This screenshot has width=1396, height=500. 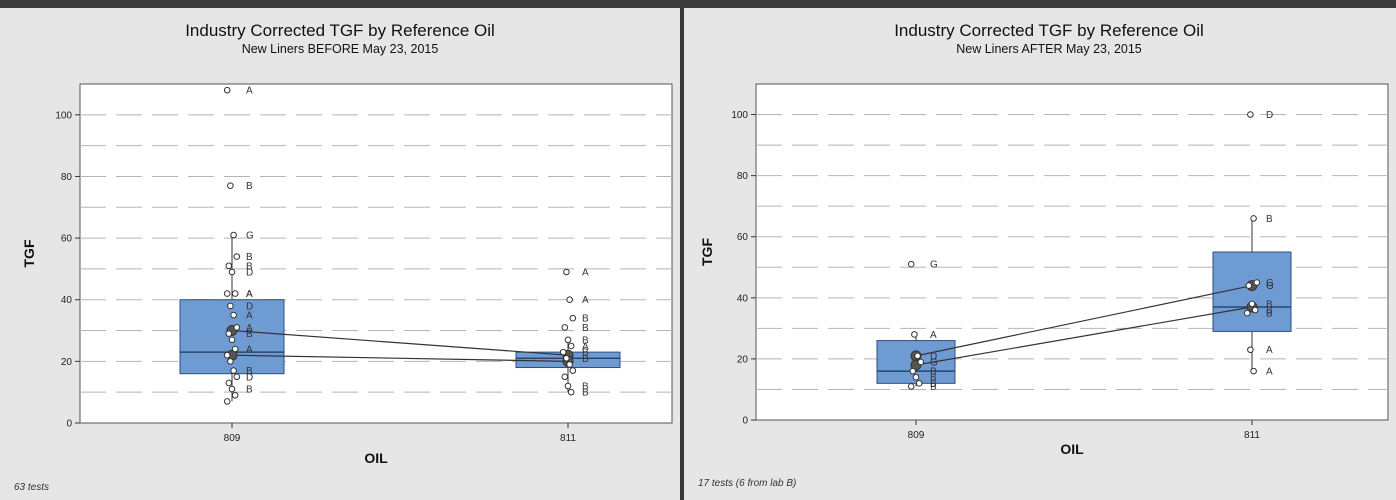 What do you see at coordinates (1252, 435) in the screenshot?
I see `x-tick-label: 811` at bounding box center [1252, 435].